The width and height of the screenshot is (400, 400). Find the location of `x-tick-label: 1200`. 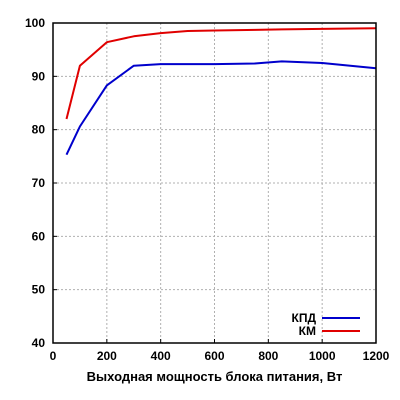

x-tick-label: 1200 is located at coordinates (376, 356).